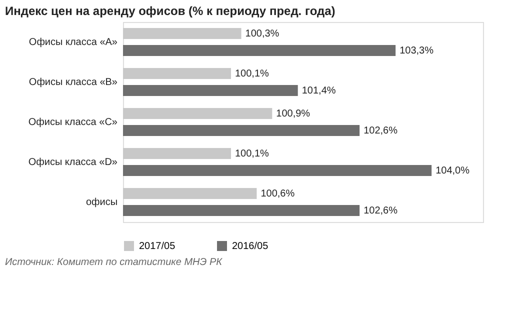  Describe the element at coordinates (250, 246) in the screenshot. I see `legend-label: 2016/05` at that location.